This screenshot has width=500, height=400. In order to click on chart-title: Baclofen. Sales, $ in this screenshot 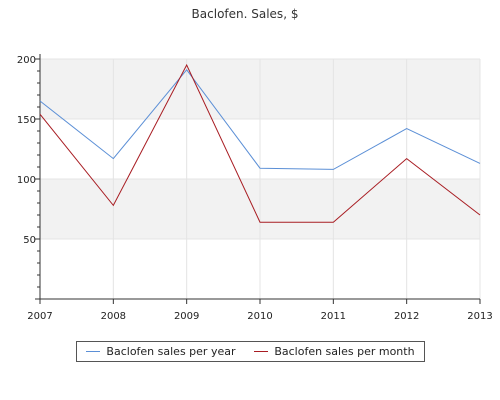, I will do `click(245, 14)`.